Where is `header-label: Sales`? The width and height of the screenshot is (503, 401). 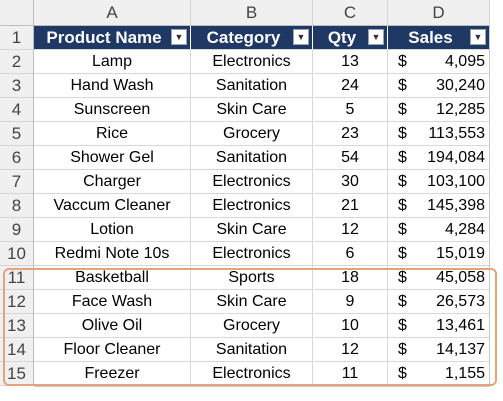
header-label: Sales is located at coordinates (430, 37).